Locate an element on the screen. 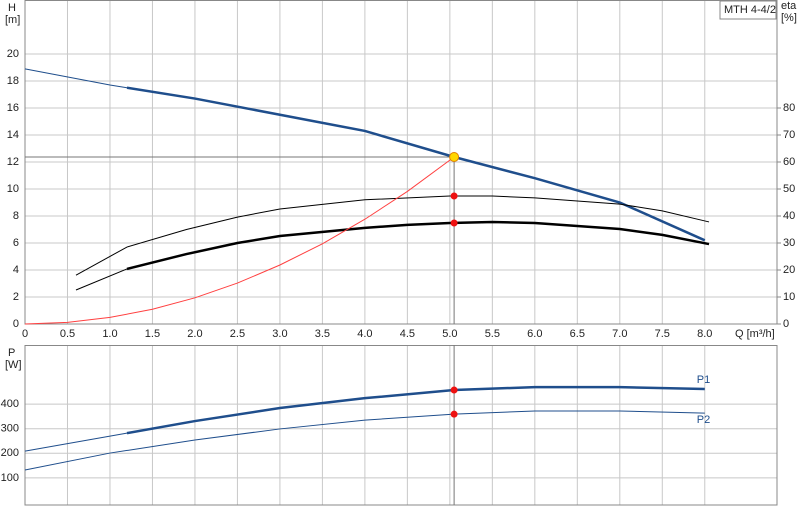 The height and width of the screenshot is (520, 800). model-box is located at coordinates (748, 10).